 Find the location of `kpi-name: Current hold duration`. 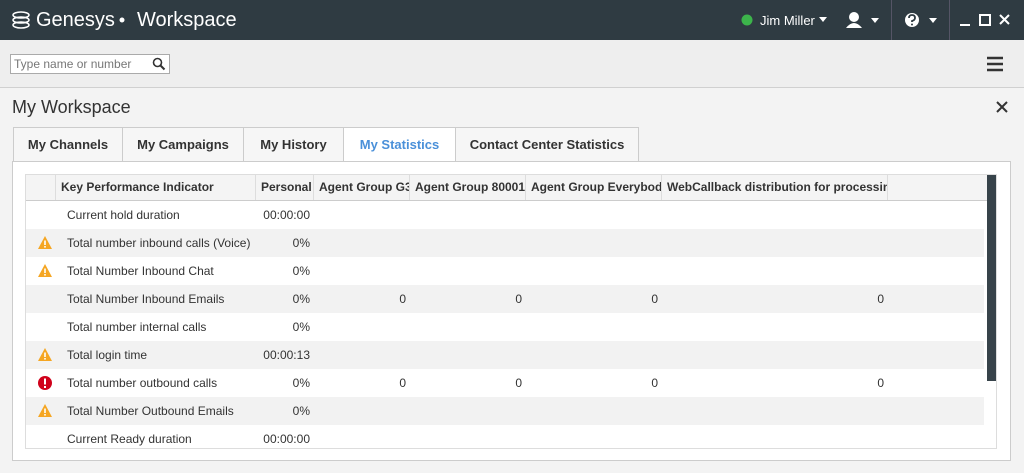

kpi-name: Current hold duration is located at coordinates (123, 215).